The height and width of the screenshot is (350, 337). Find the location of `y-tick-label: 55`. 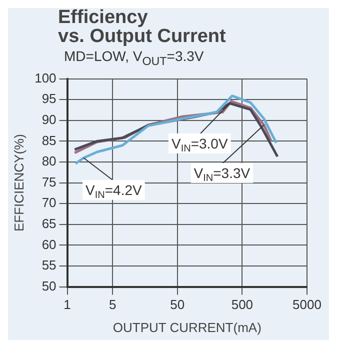

y-tick-label: 55 is located at coordinates (49, 264).